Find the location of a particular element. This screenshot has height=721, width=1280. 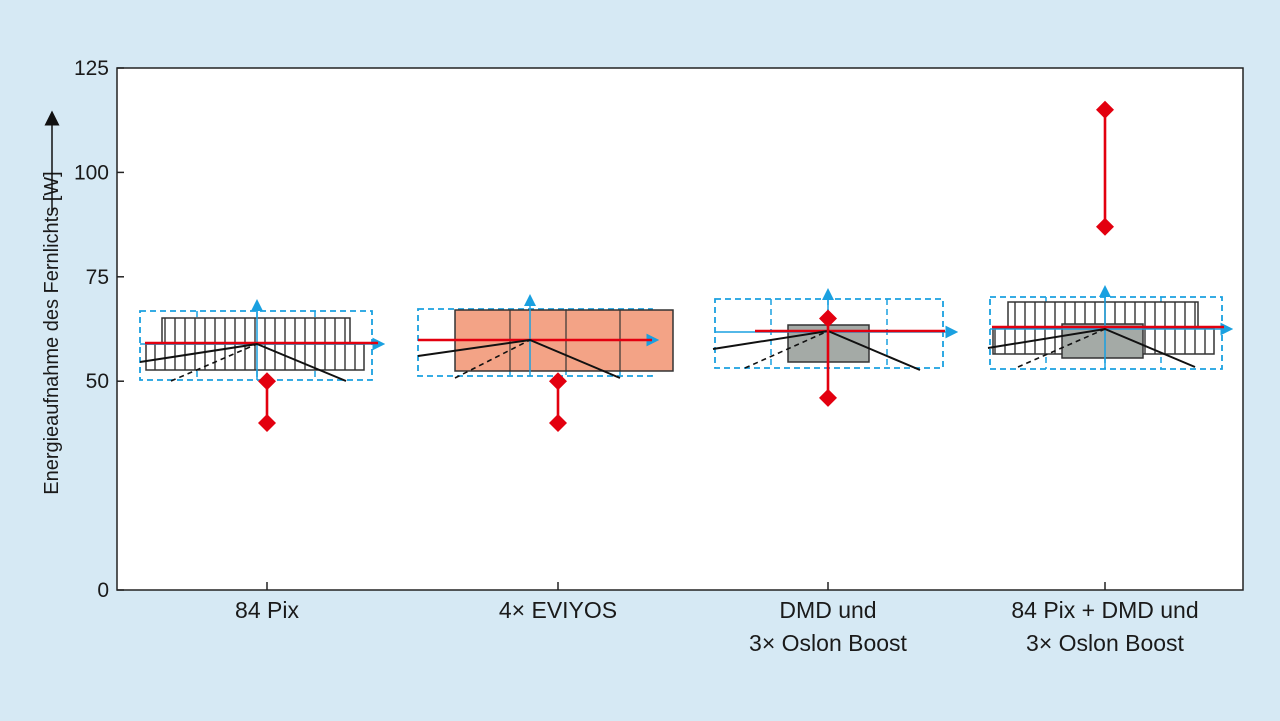

pixel-array-bottom is located at coordinates (255, 357).